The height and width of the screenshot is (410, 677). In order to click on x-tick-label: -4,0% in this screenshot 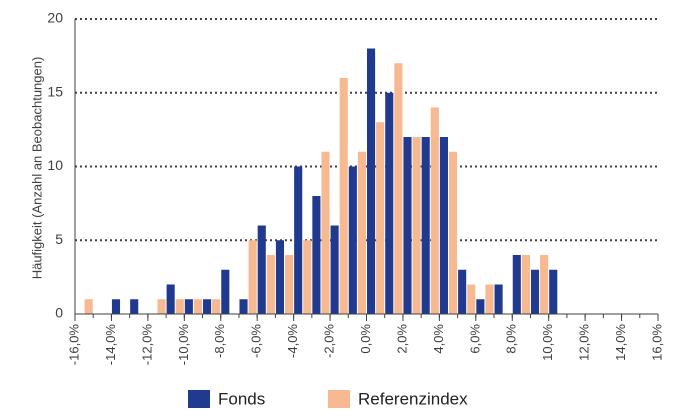, I will do `click(292, 341)`.